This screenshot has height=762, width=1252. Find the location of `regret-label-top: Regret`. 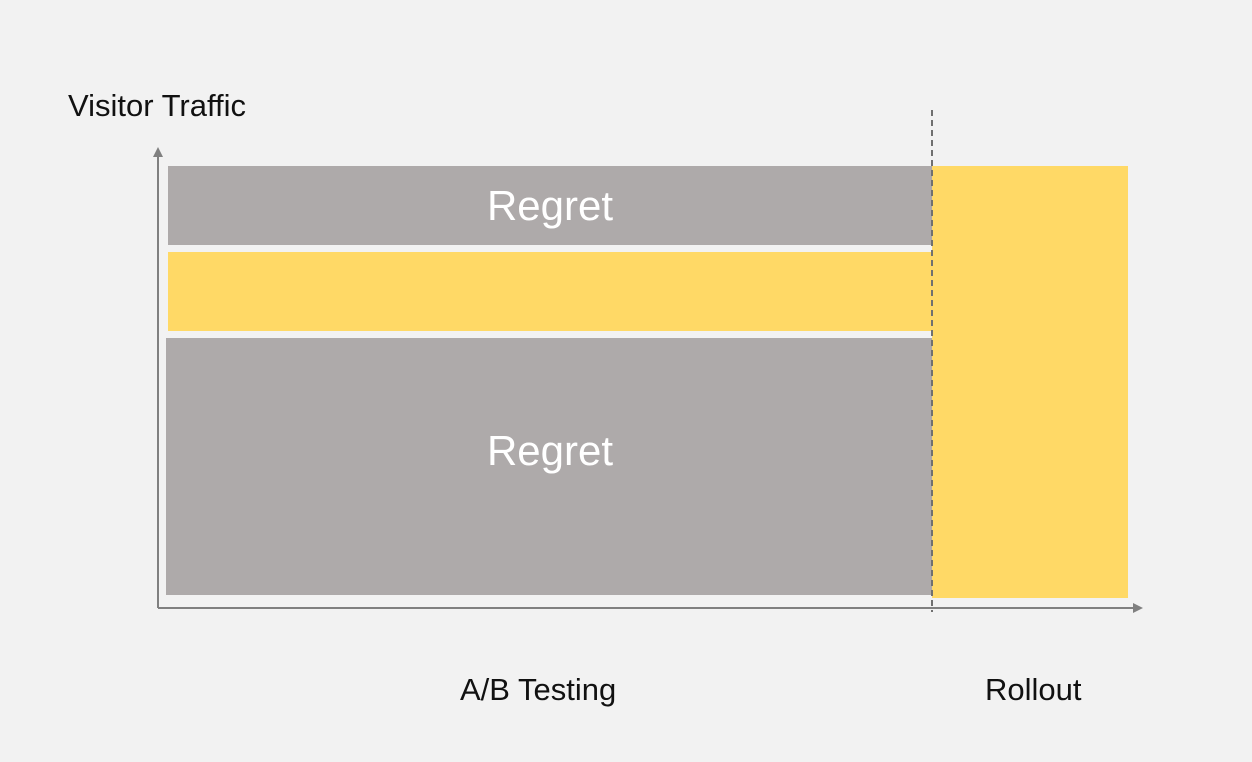

regret-label-top: Regret is located at coordinates (550, 205).